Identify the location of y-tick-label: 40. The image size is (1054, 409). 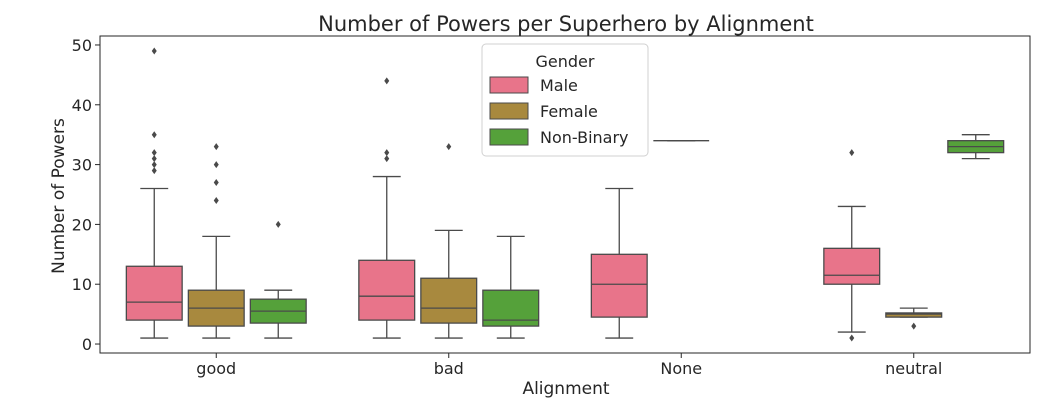
(82, 105).